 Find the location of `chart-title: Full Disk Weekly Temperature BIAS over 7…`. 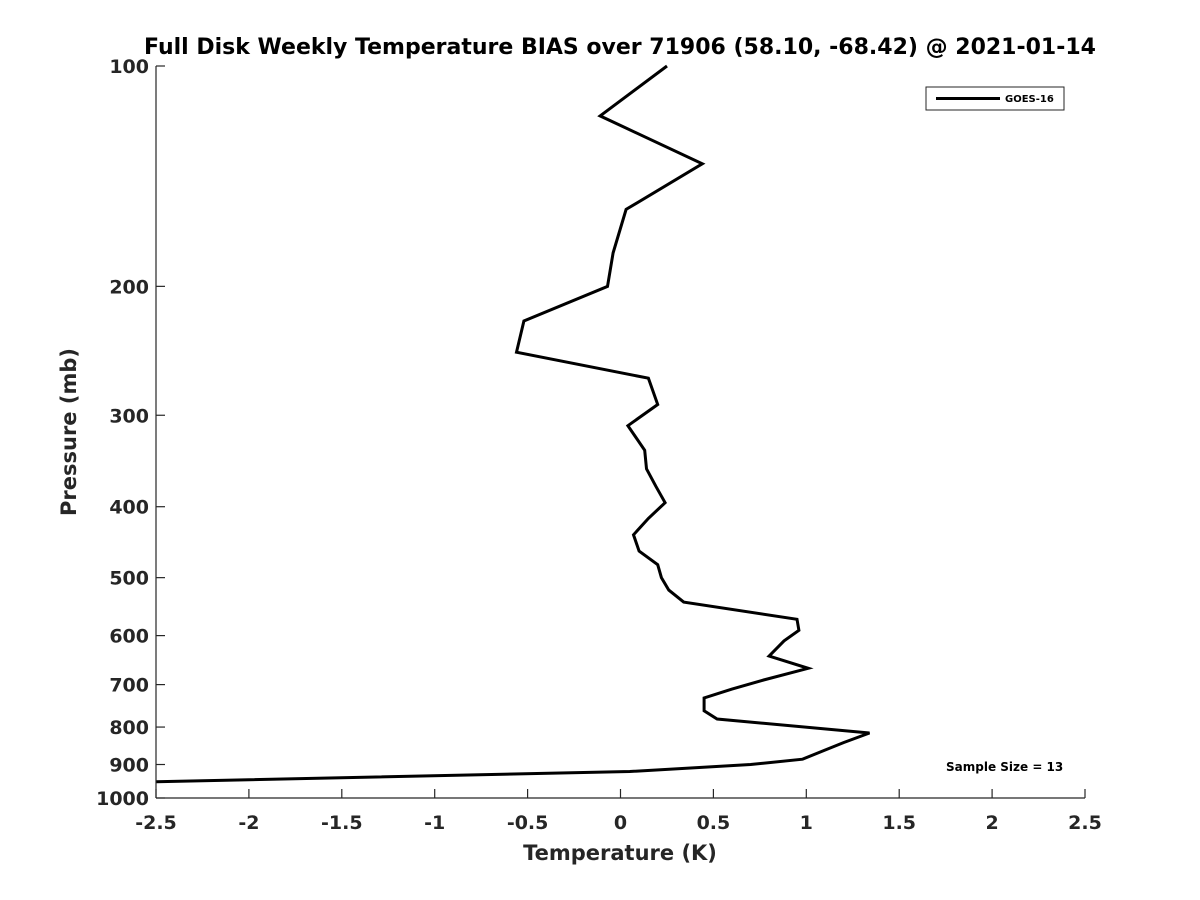

chart-title: Full Disk Weekly Temperature BIAS over 7… is located at coordinates (620, 47).